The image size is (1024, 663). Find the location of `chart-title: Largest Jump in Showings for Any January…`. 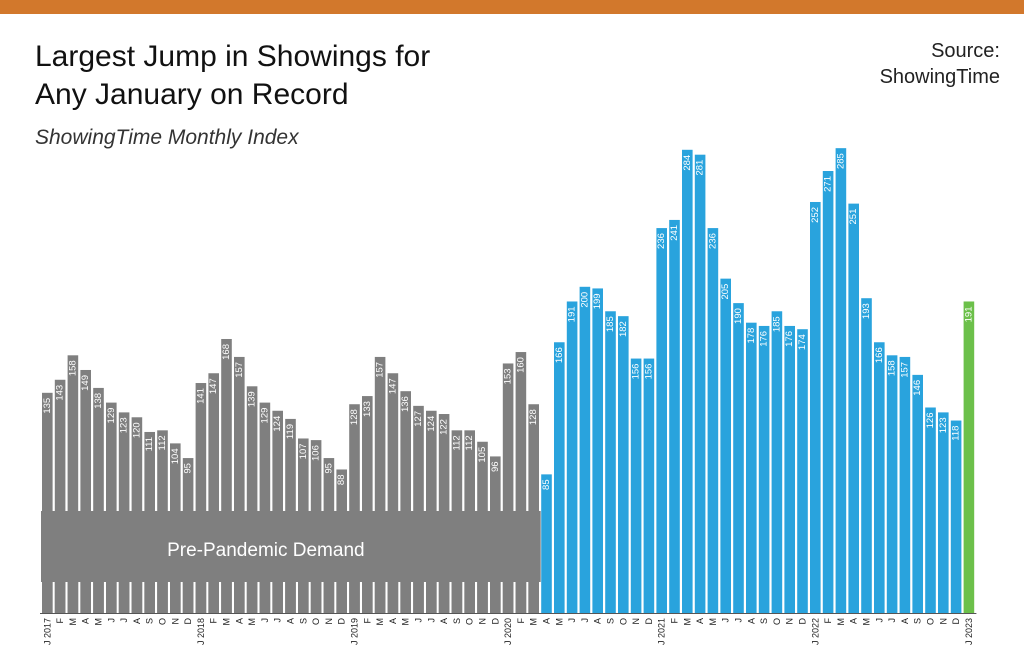

chart-title: Largest Jump in Showings for Any January… is located at coordinates (335, 76).